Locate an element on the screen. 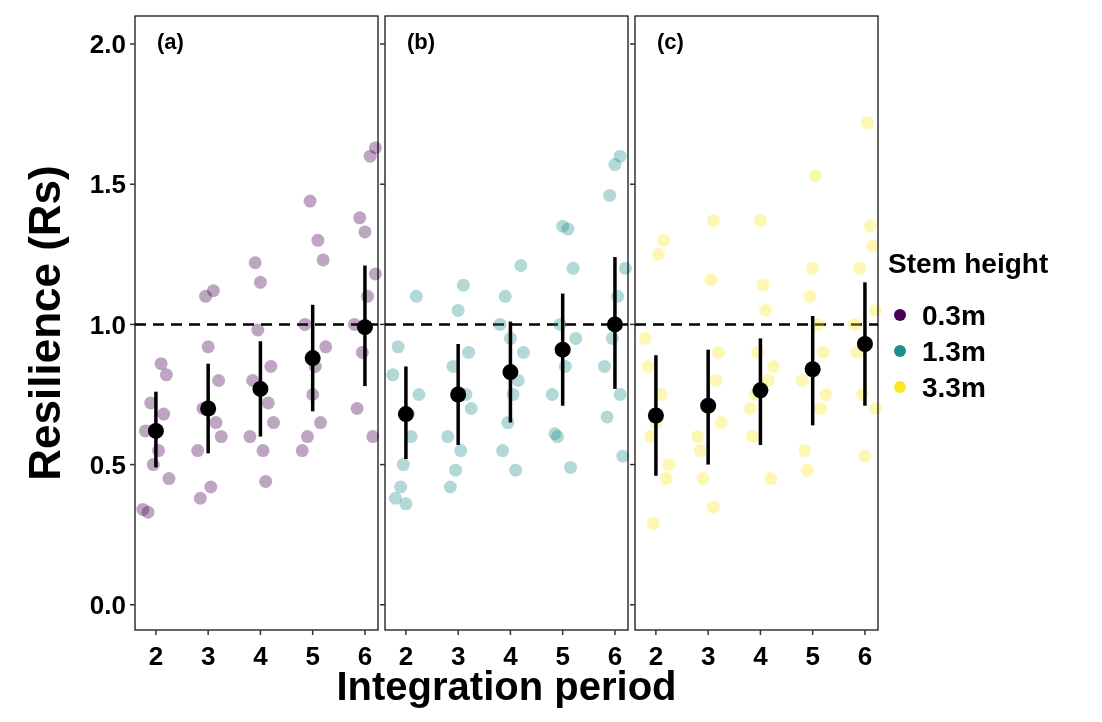  text: (a) is located at coordinates (170, 41).